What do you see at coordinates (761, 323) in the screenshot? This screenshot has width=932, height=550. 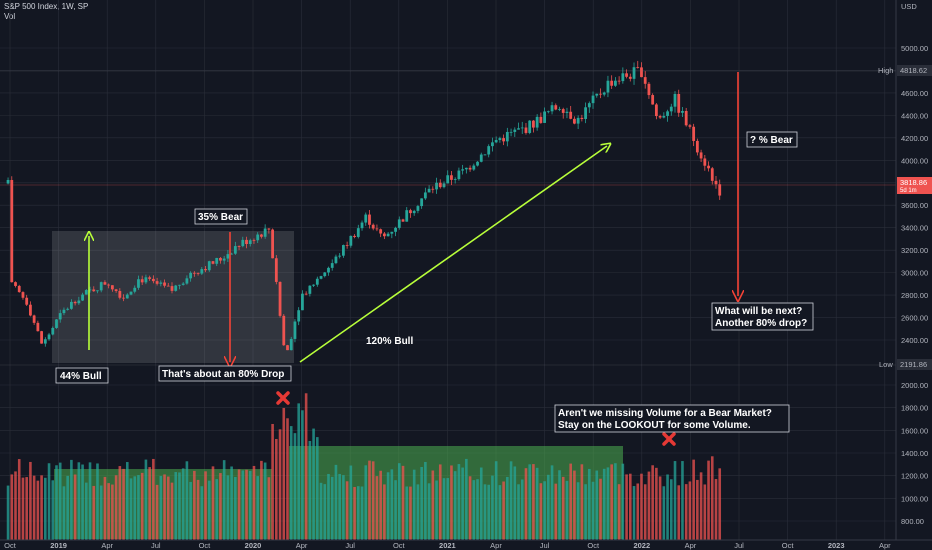 I see `svg-text: Another 80% drop?` at bounding box center [761, 323].